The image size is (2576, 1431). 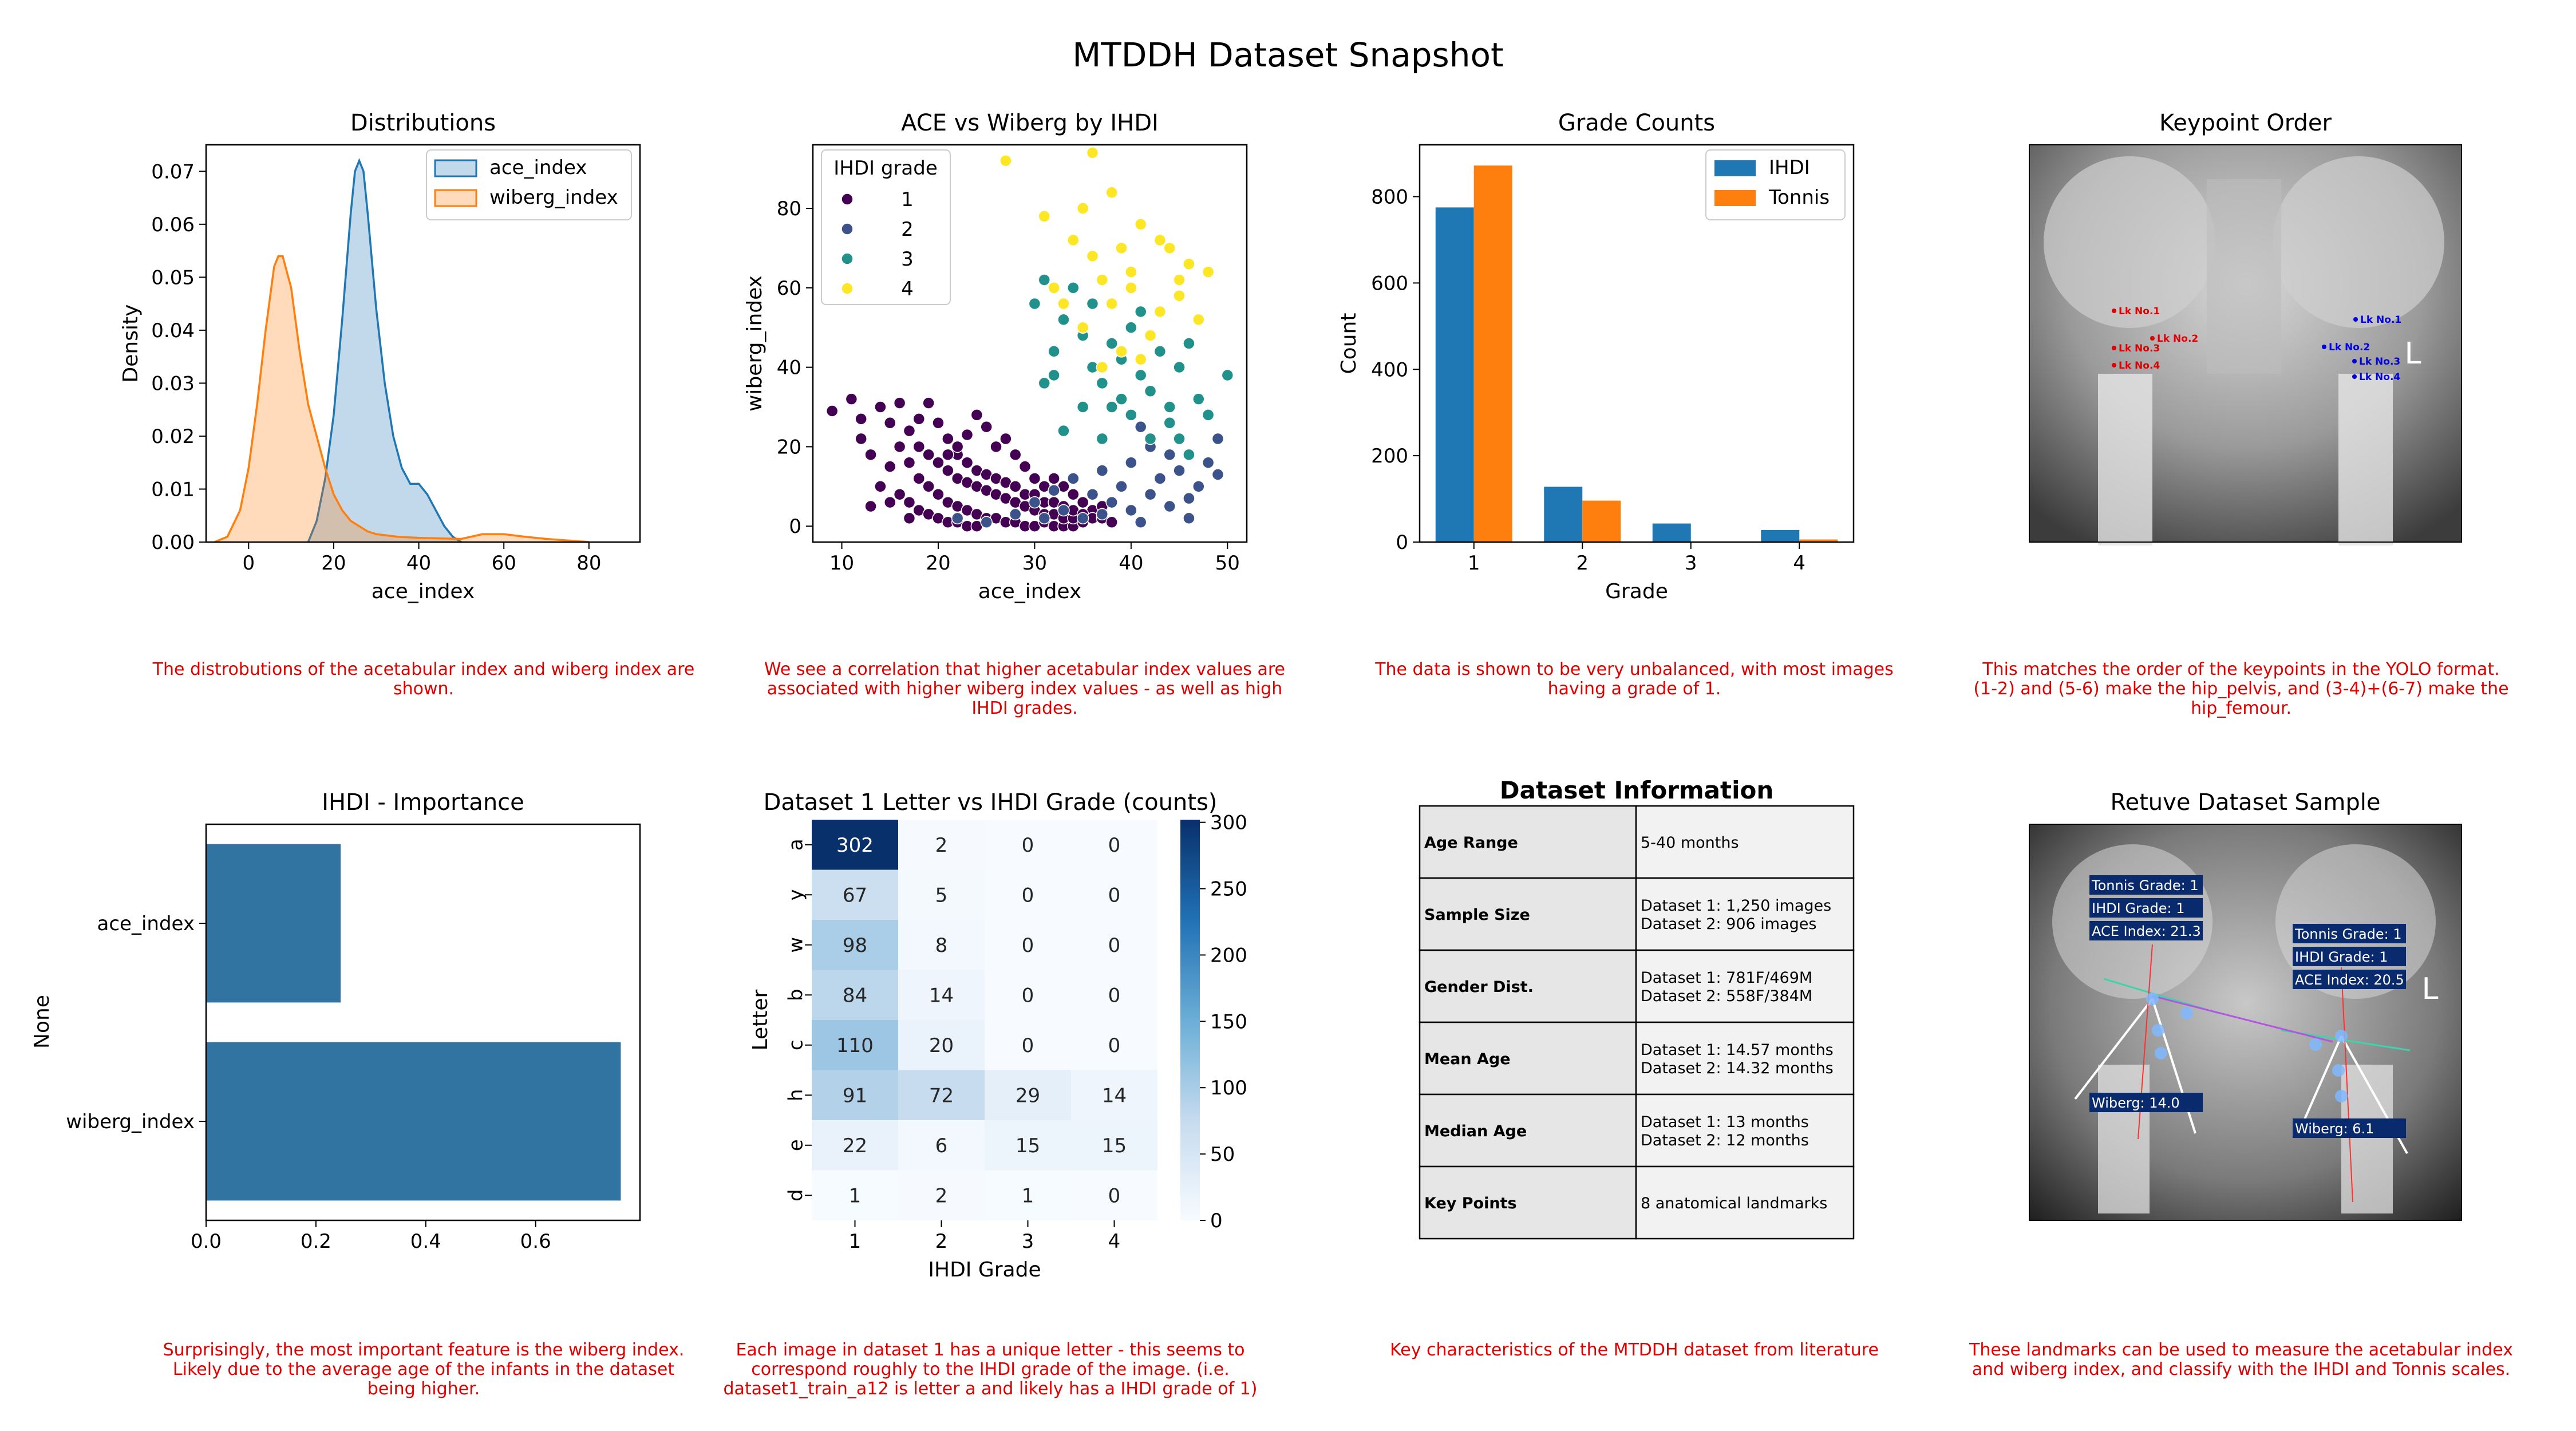 What do you see at coordinates (941, 995) in the screenshot?
I see `heatmap-cell-value: 14` at bounding box center [941, 995].